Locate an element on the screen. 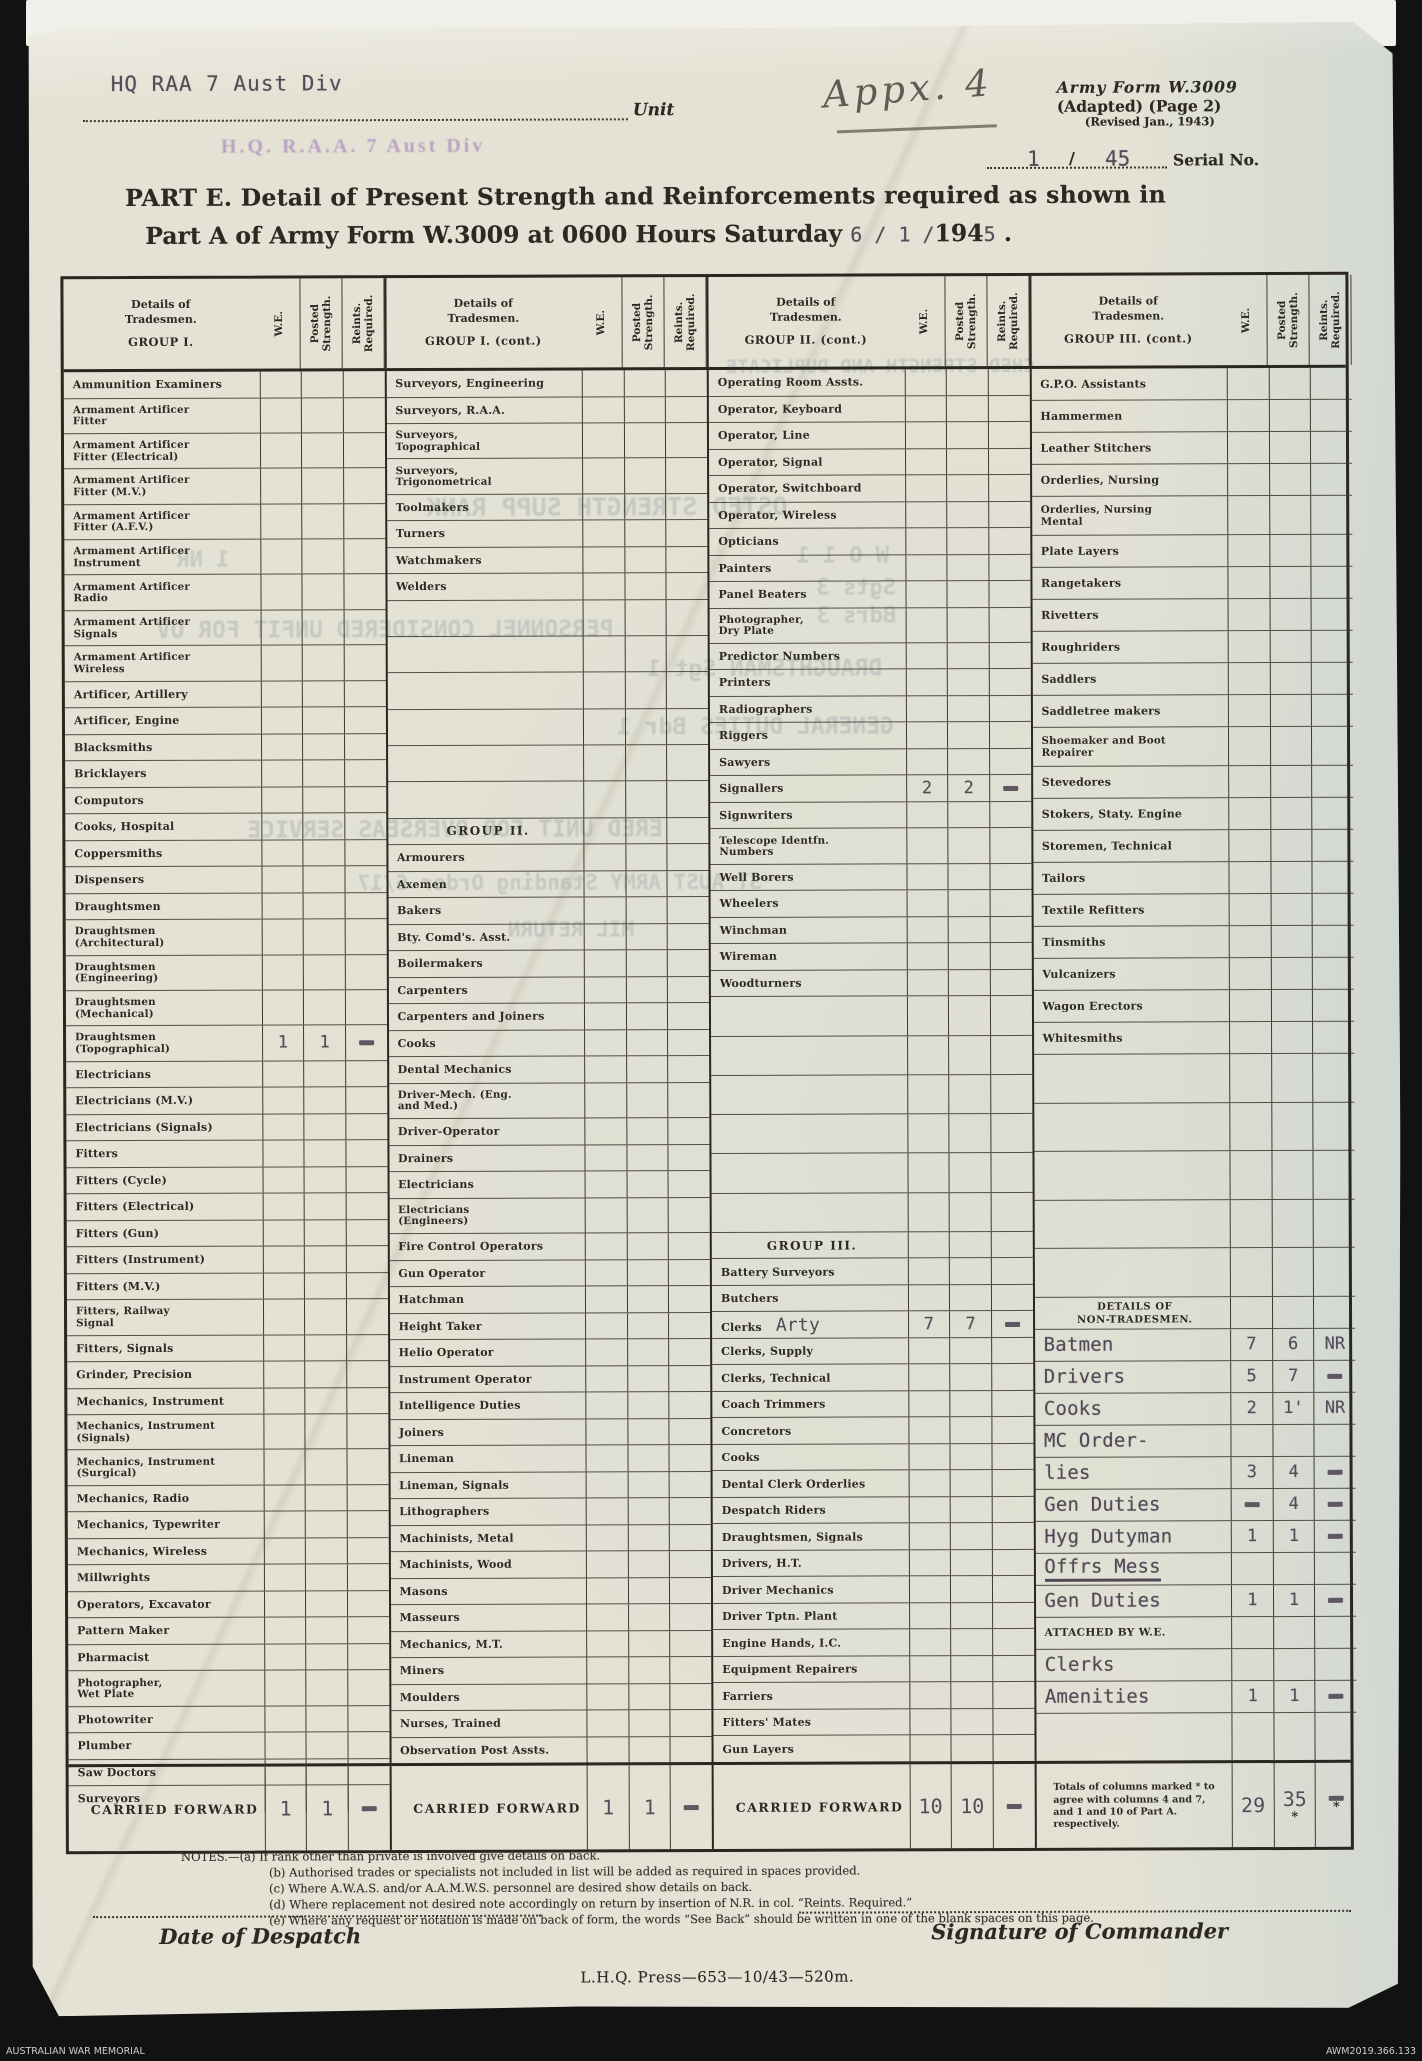  trade-label: Fitters (Gun) is located at coordinates (117, 1233).